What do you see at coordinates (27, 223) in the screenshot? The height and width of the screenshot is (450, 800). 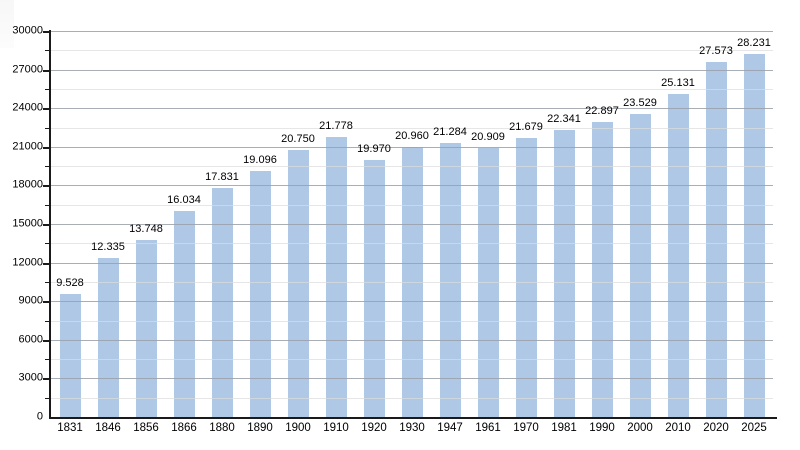 I see `y-axis-label: 15000` at bounding box center [27, 223].